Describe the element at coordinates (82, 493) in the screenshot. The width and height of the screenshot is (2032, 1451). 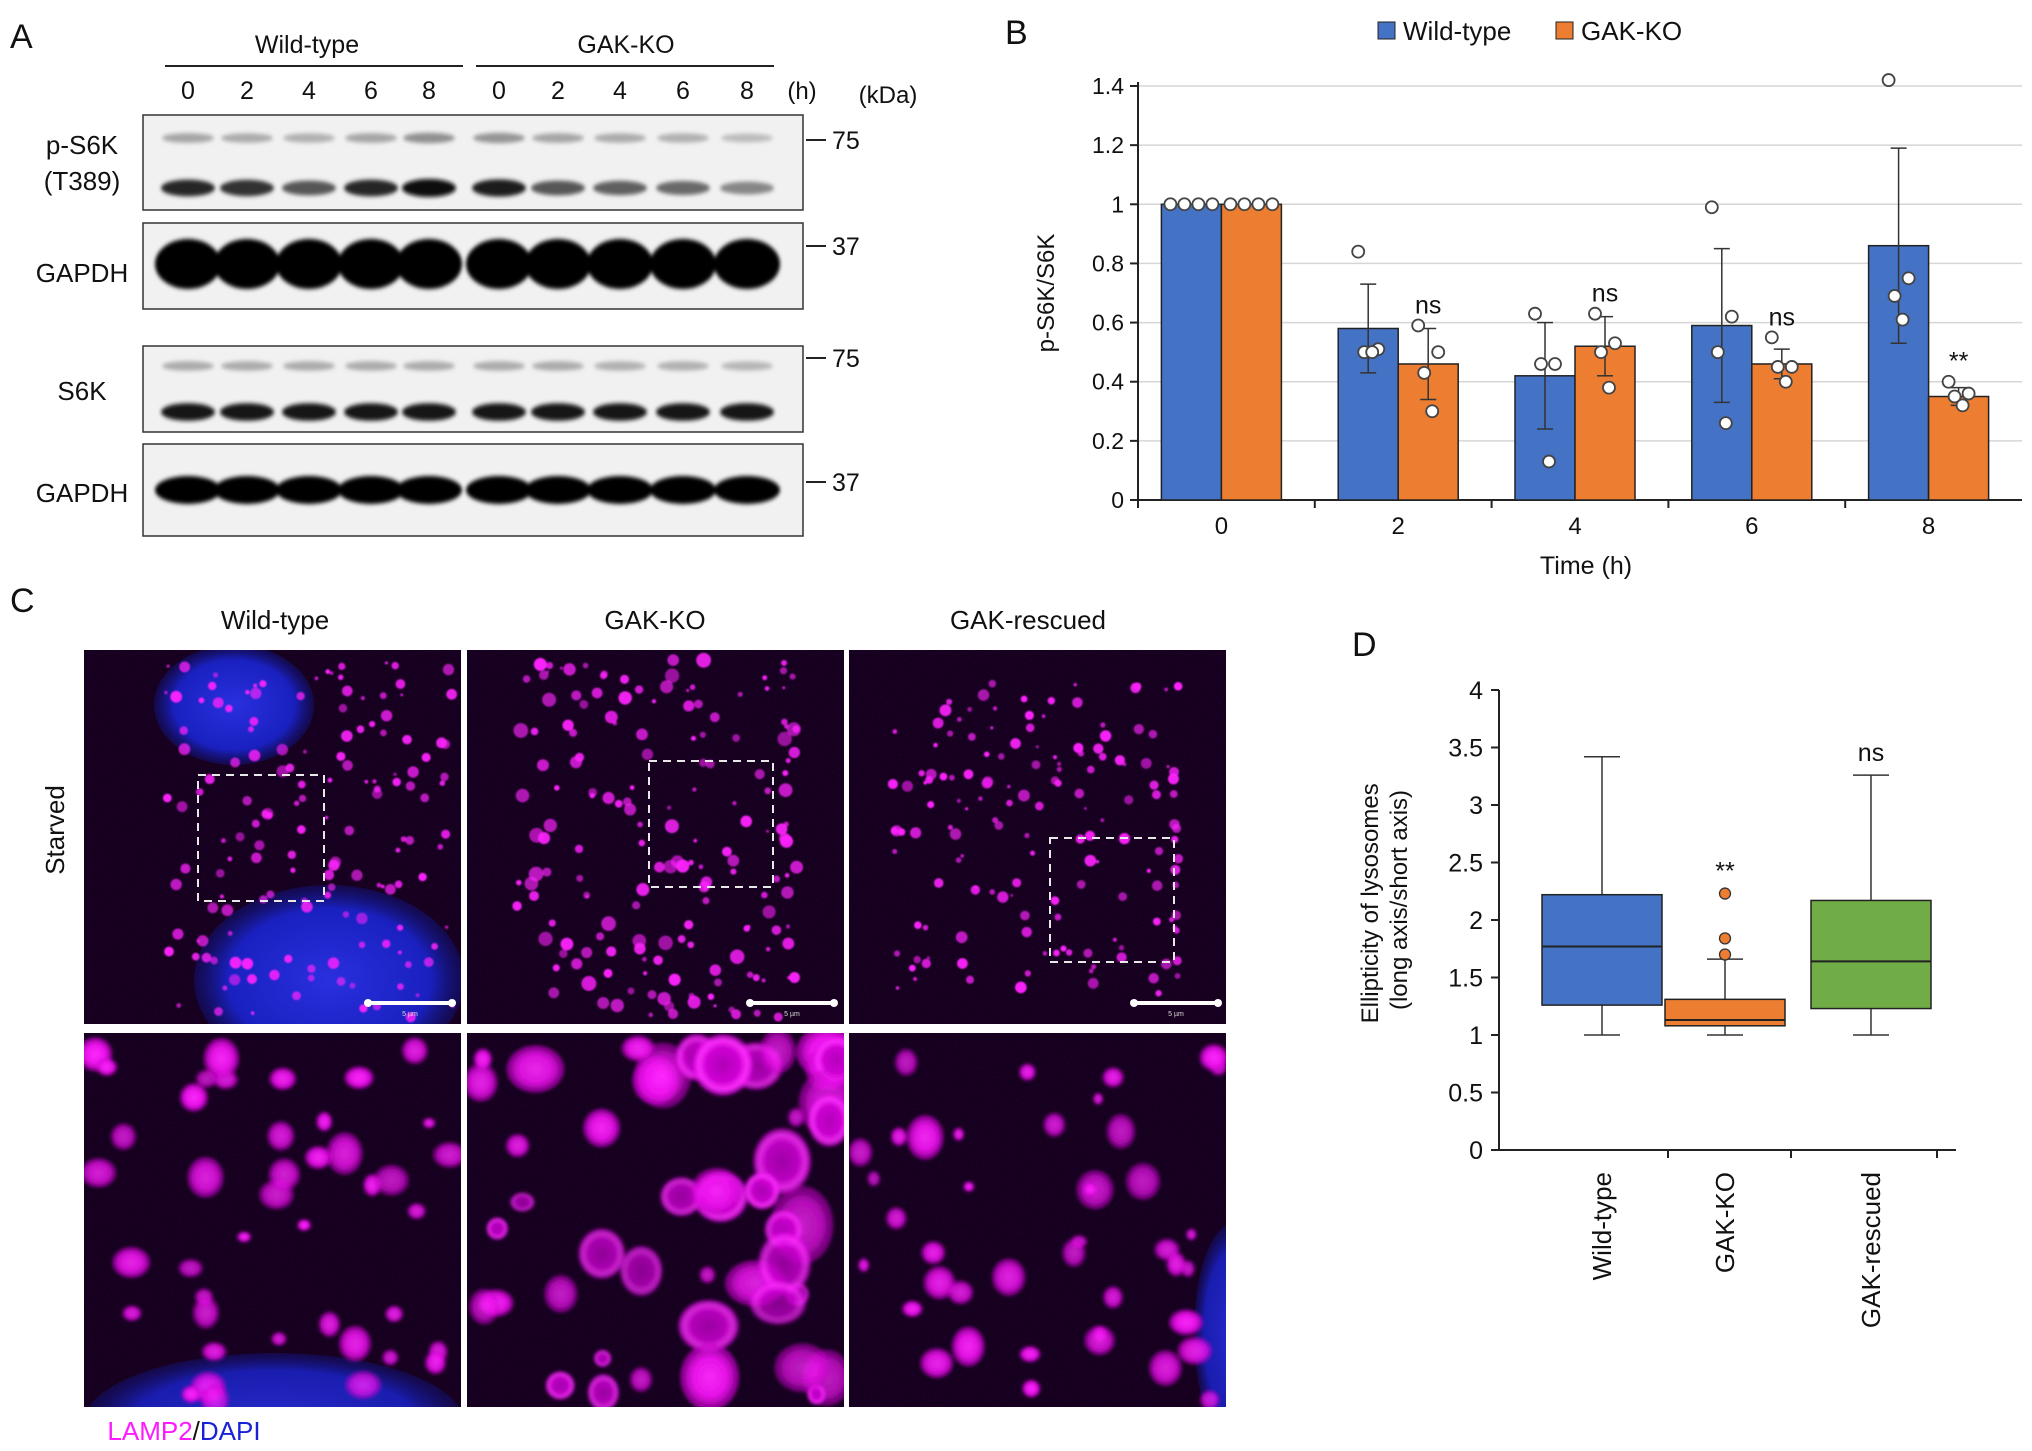
I see `blot-label-line: GAPDH` at that location.